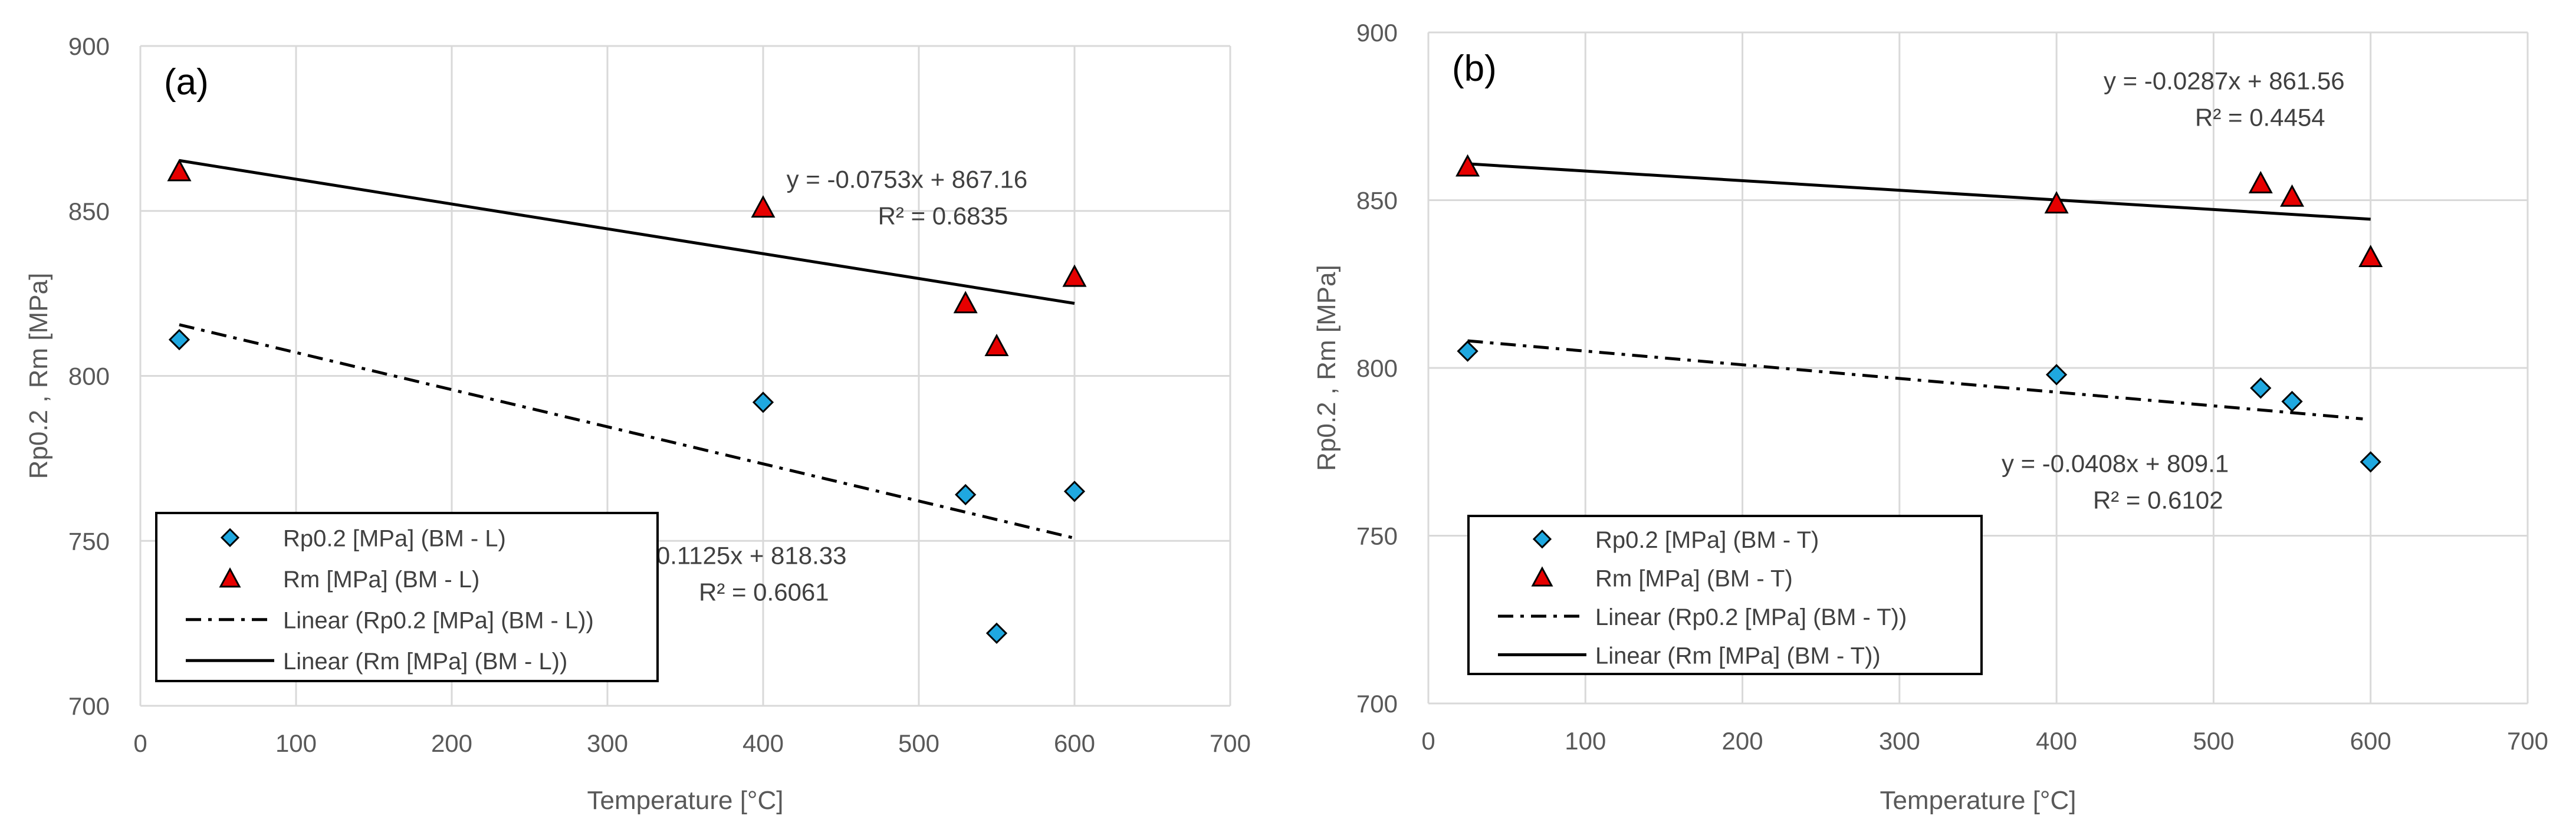  What do you see at coordinates (2260, 117) in the screenshot?
I see `trendline-r2: R² = 0.4454` at bounding box center [2260, 117].